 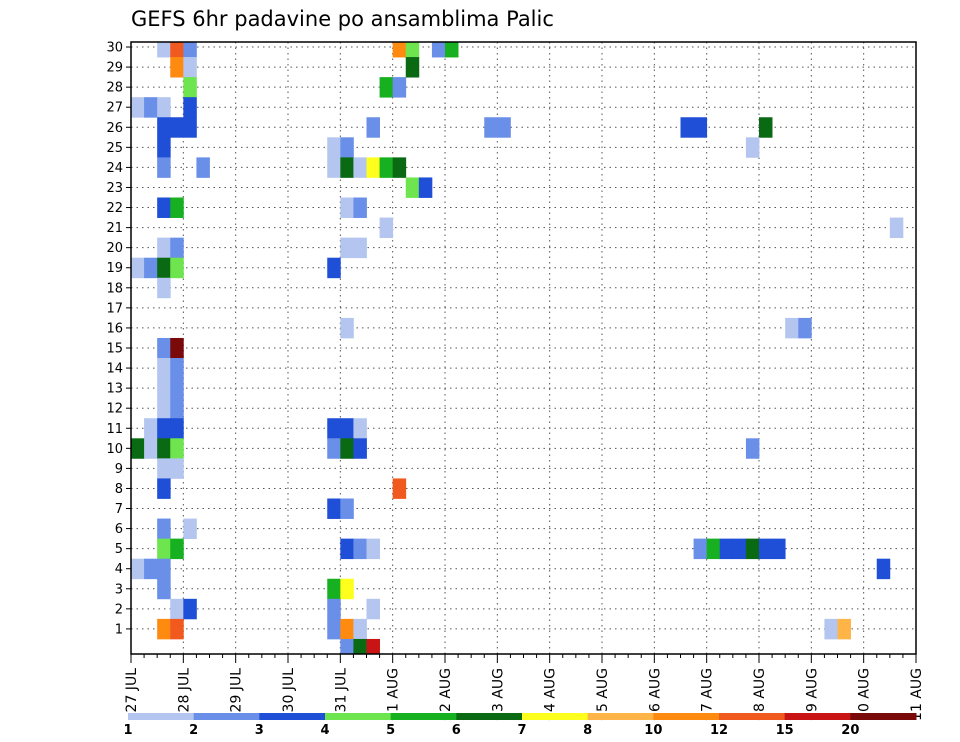 I want to click on y-tick-label: 20, so click(x=114, y=248).